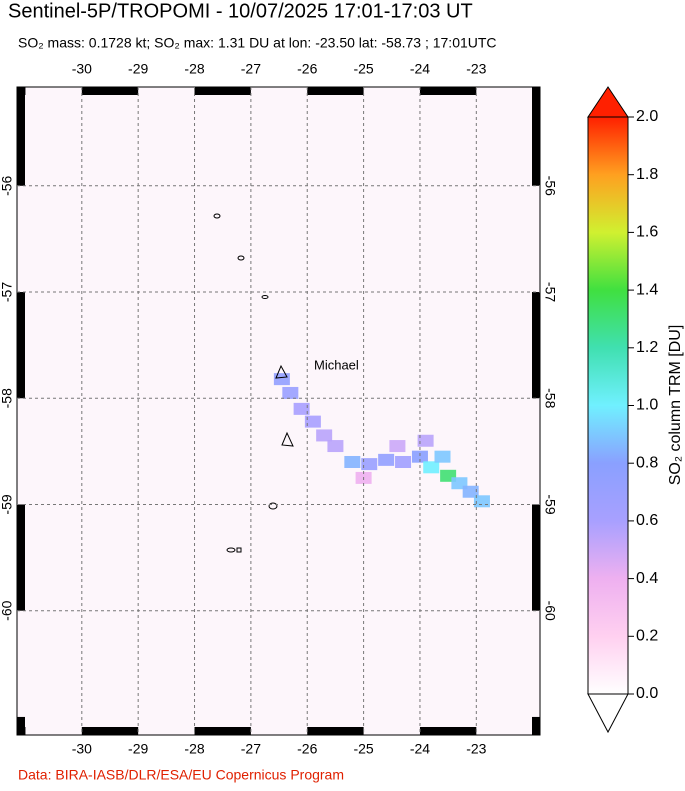 The width and height of the screenshot is (685, 791). What do you see at coordinates (381, 440) in the screenshot?
I see `map-layer` at bounding box center [381, 440].